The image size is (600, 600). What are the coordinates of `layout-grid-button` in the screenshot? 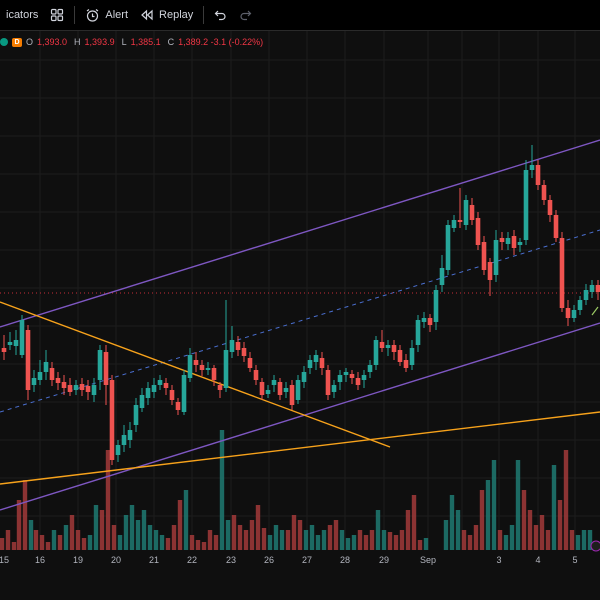 It's located at (57, 15).